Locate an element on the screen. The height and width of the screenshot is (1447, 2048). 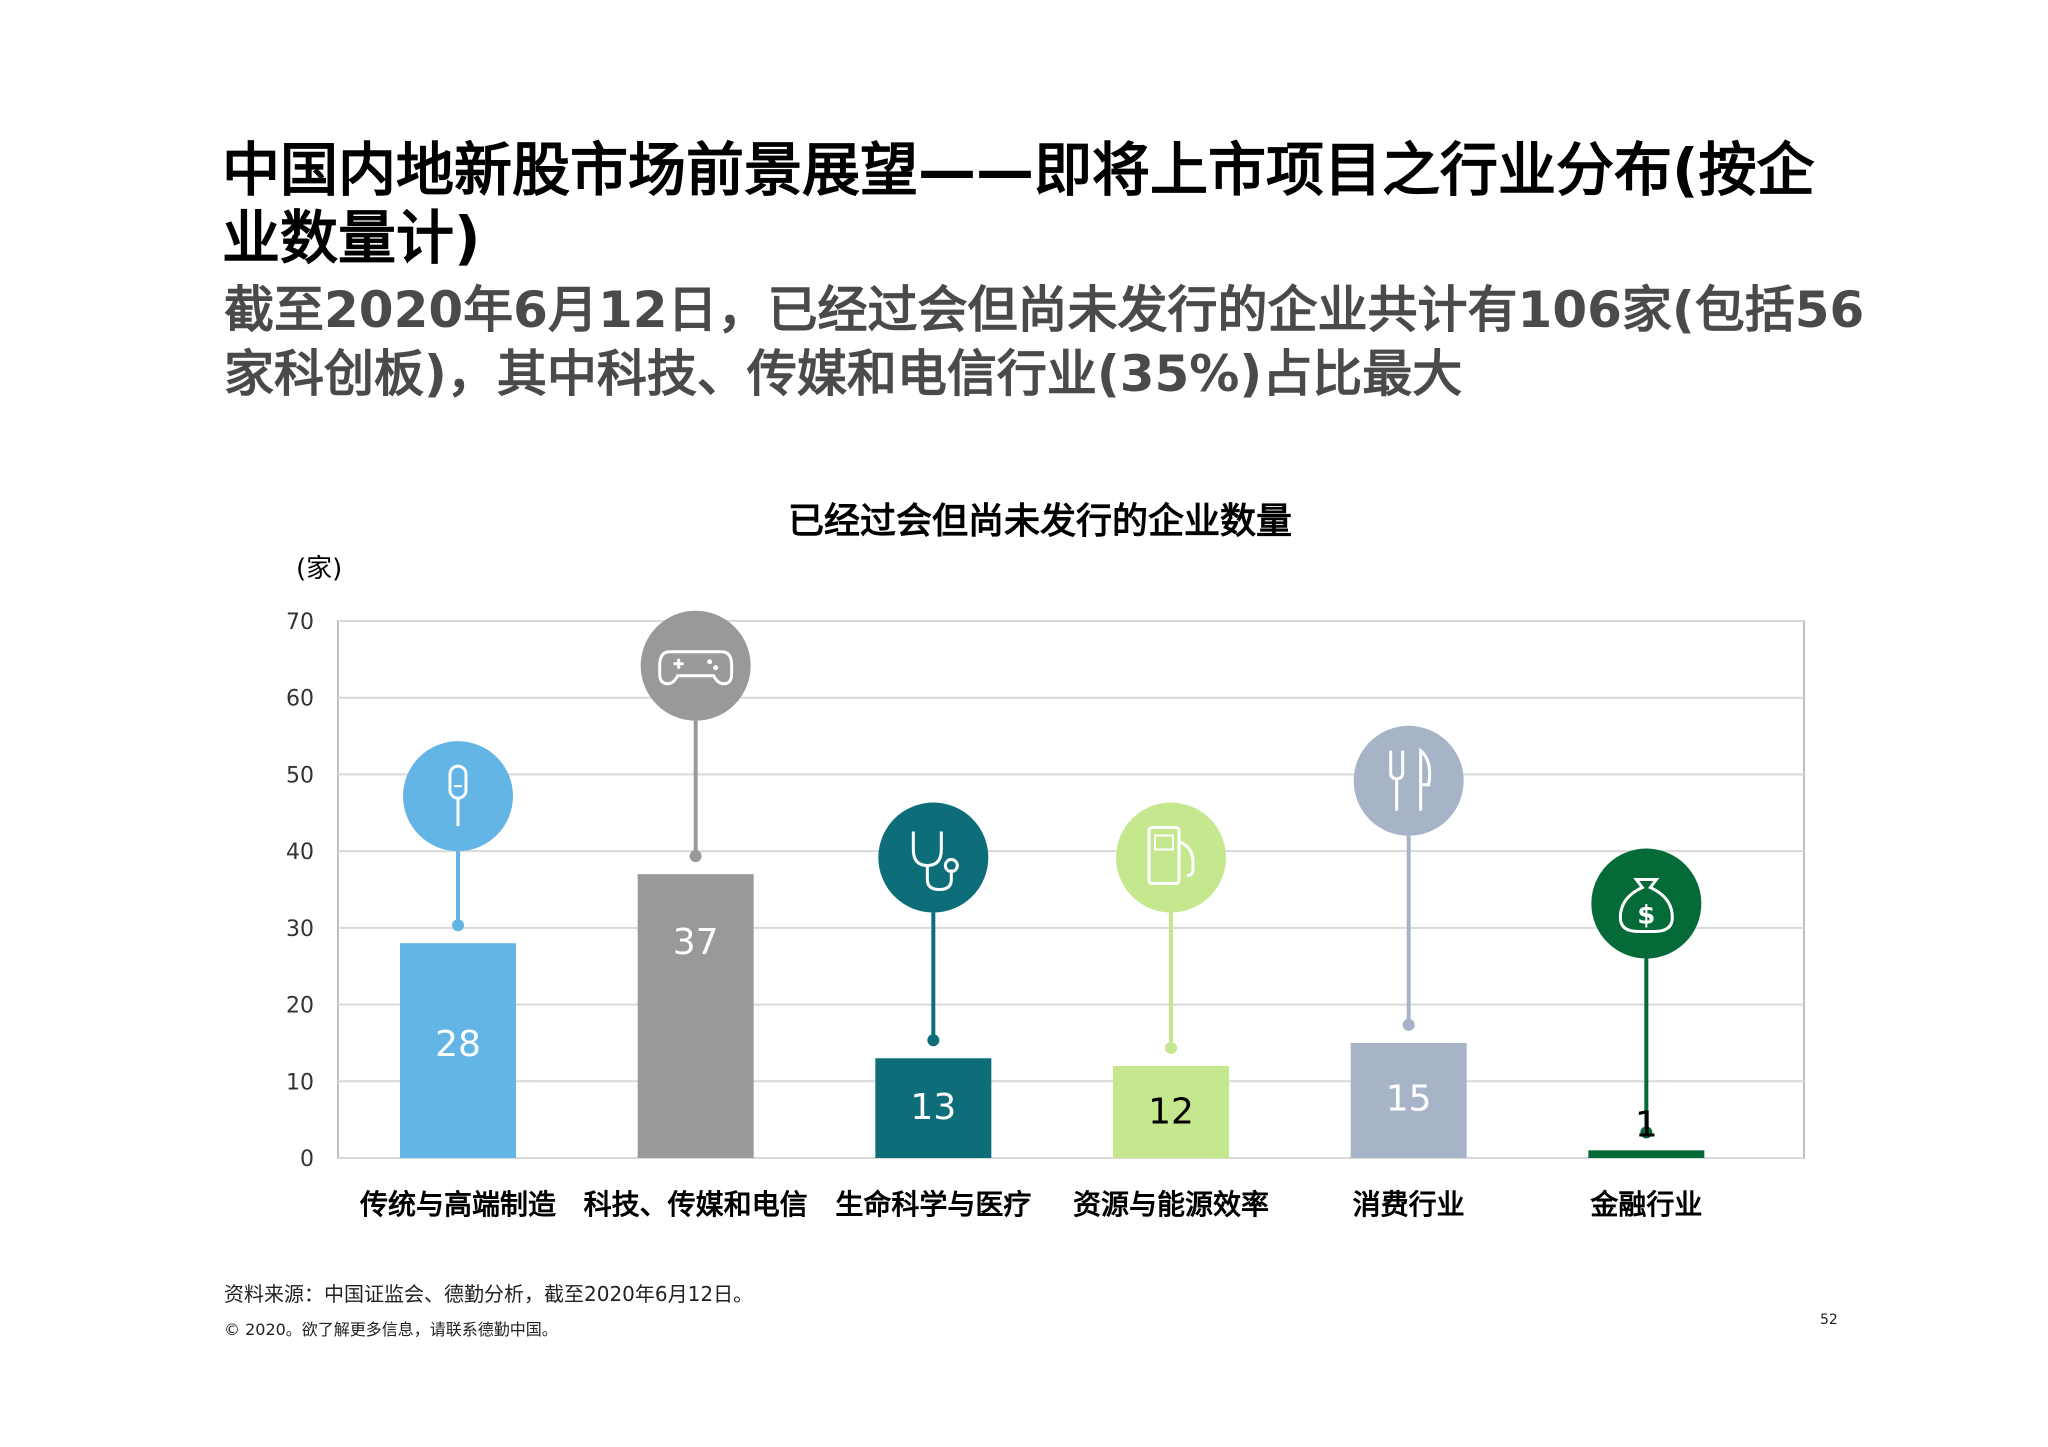
screwdriver-icon is located at coordinates (458, 795).